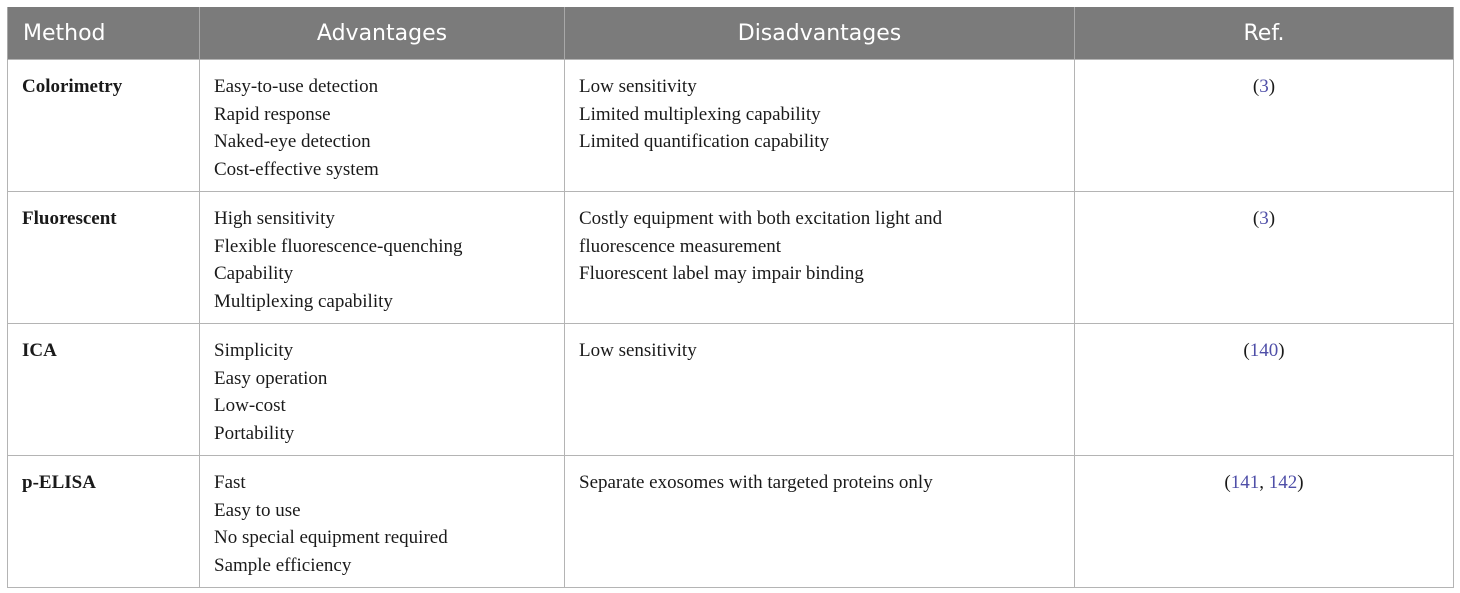 This screenshot has height=593, width=1460. I want to click on method-cell: Fluorescent, so click(103, 257).